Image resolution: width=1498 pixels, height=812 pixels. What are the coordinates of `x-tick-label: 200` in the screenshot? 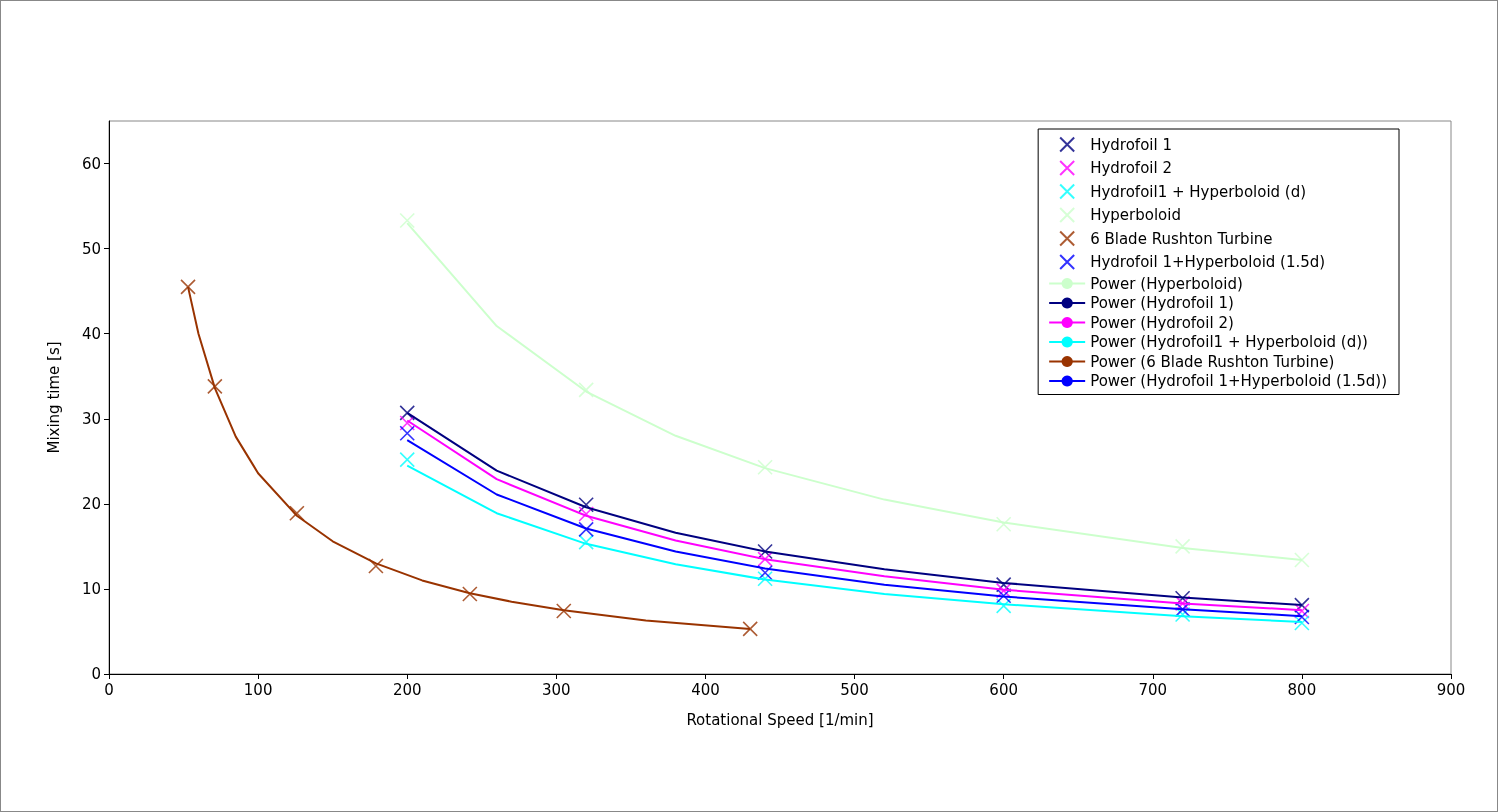 It's located at (407, 689).